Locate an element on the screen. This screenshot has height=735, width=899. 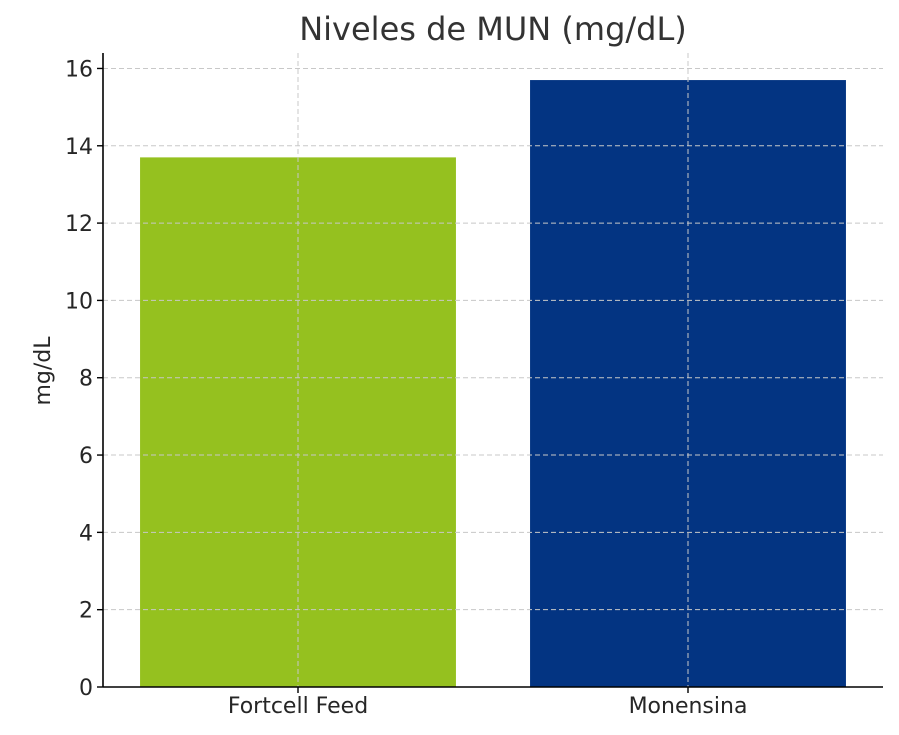
y-tick-label: 6 is located at coordinates (86, 456).